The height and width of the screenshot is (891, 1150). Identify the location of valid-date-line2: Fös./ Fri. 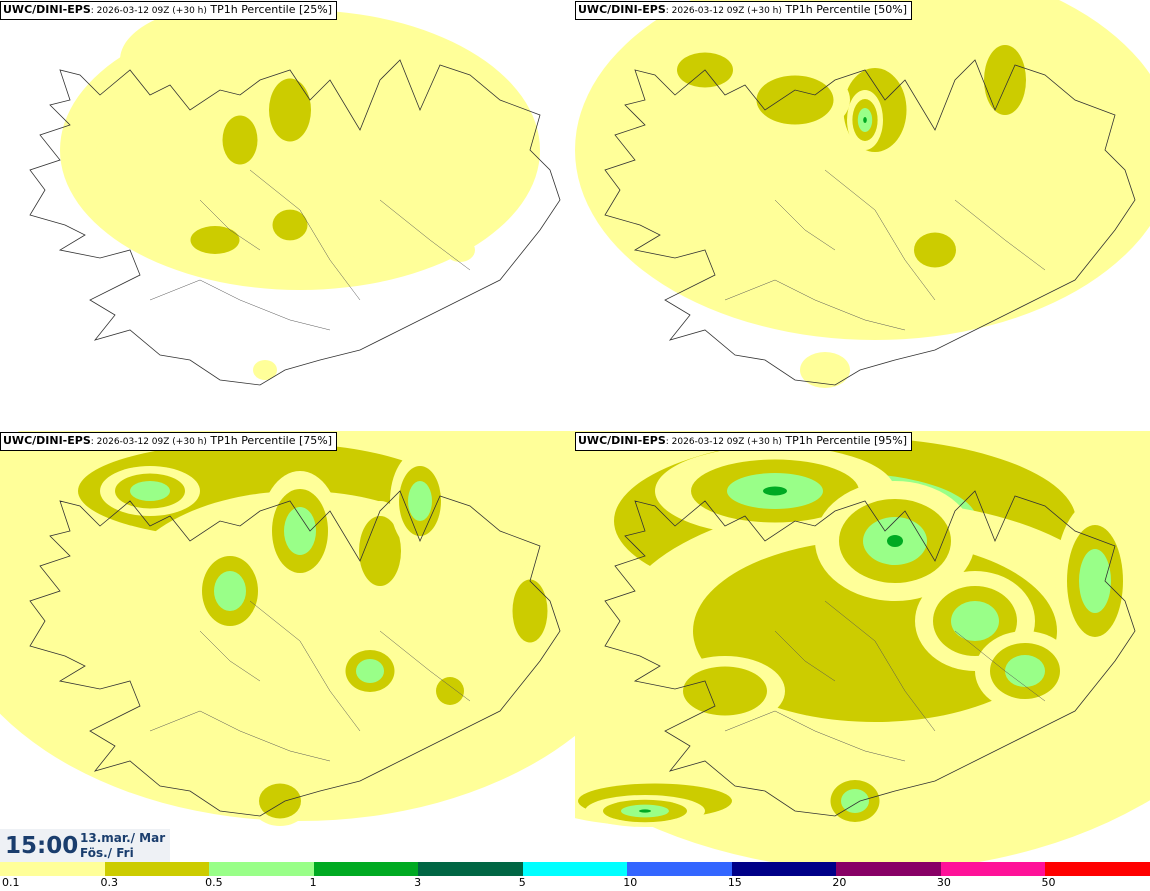
(107, 853).